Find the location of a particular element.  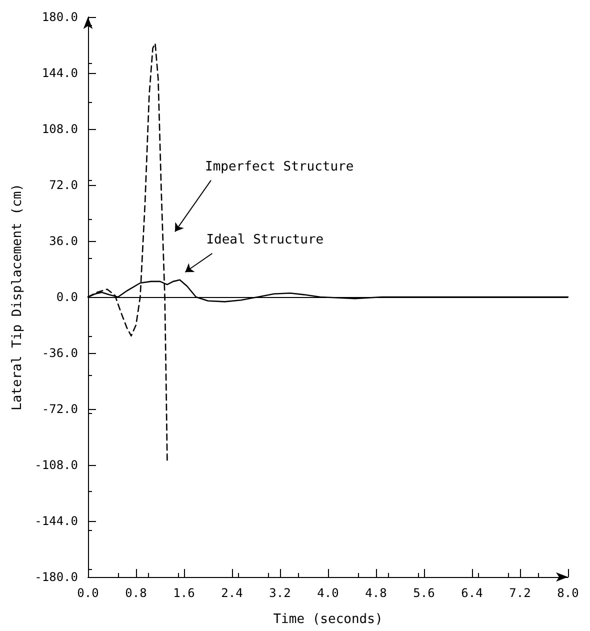

x-tick-label: 4.8 is located at coordinates (376, 593).